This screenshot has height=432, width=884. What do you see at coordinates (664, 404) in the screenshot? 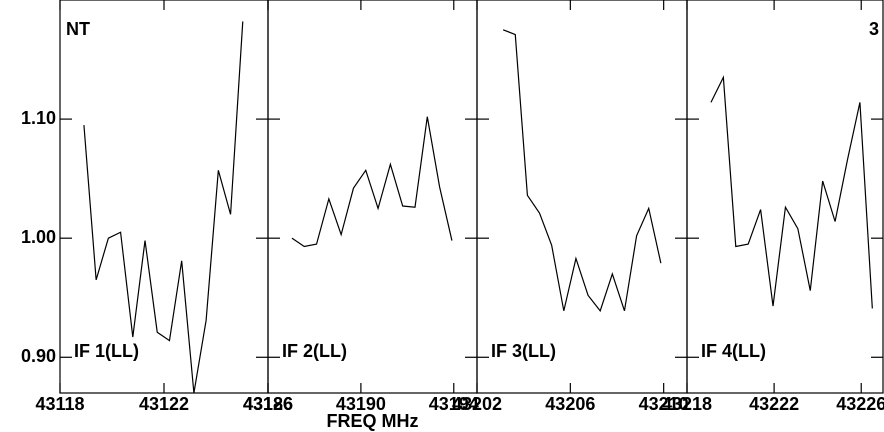
I see `x-tick-label: 43210` at bounding box center [664, 404].